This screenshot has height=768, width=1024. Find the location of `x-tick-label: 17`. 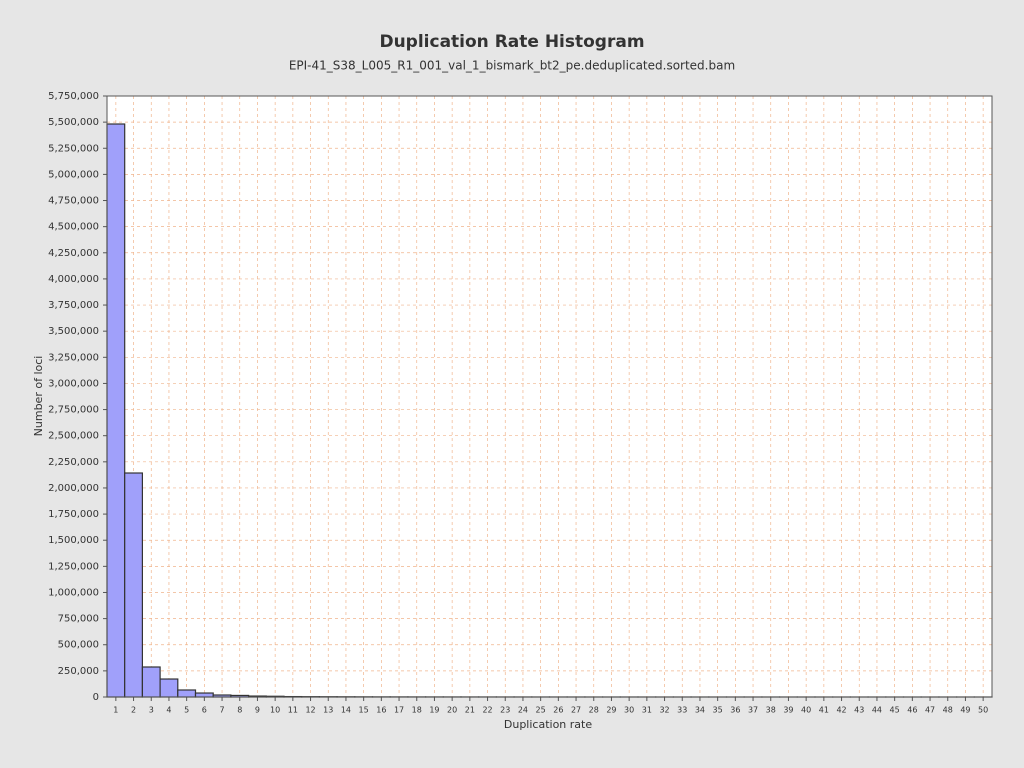

x-tick-label: 17 is located at coordinates (399, 710).